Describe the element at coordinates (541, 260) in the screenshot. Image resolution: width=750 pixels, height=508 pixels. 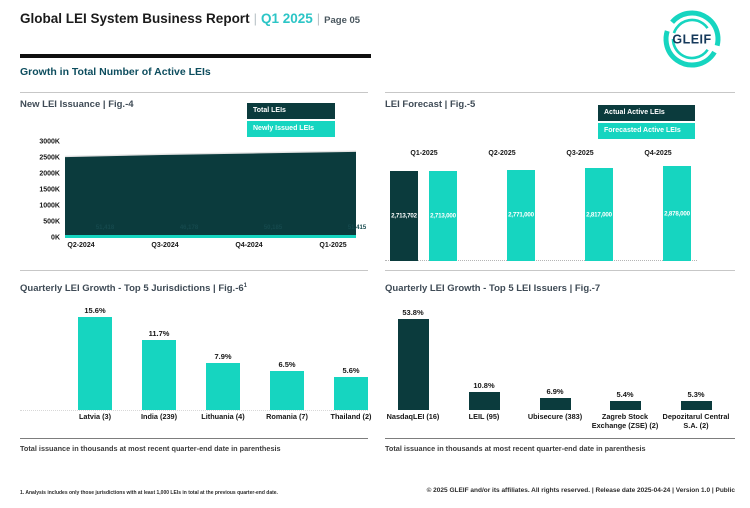
I see `baseline-fig5` at that location.